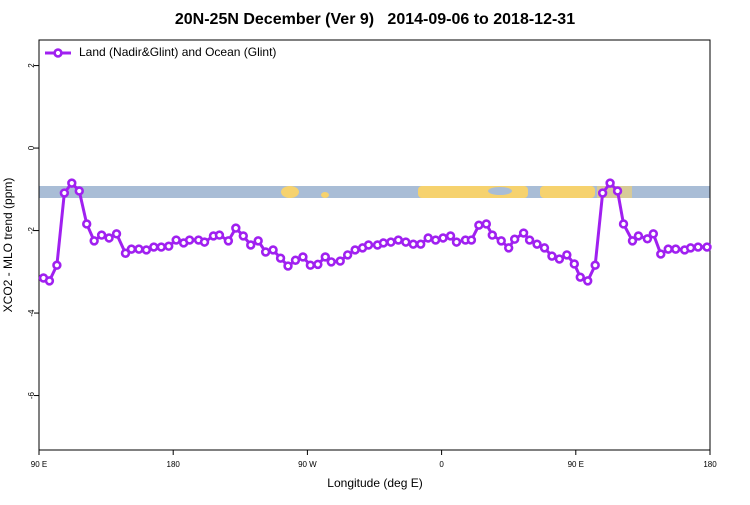 The height and width of the screenshot is (505, 750). Describe the element at coordinates (374, 483) in the screenshot. I see `x-axis-label: Longitude (deg E)` at that location.